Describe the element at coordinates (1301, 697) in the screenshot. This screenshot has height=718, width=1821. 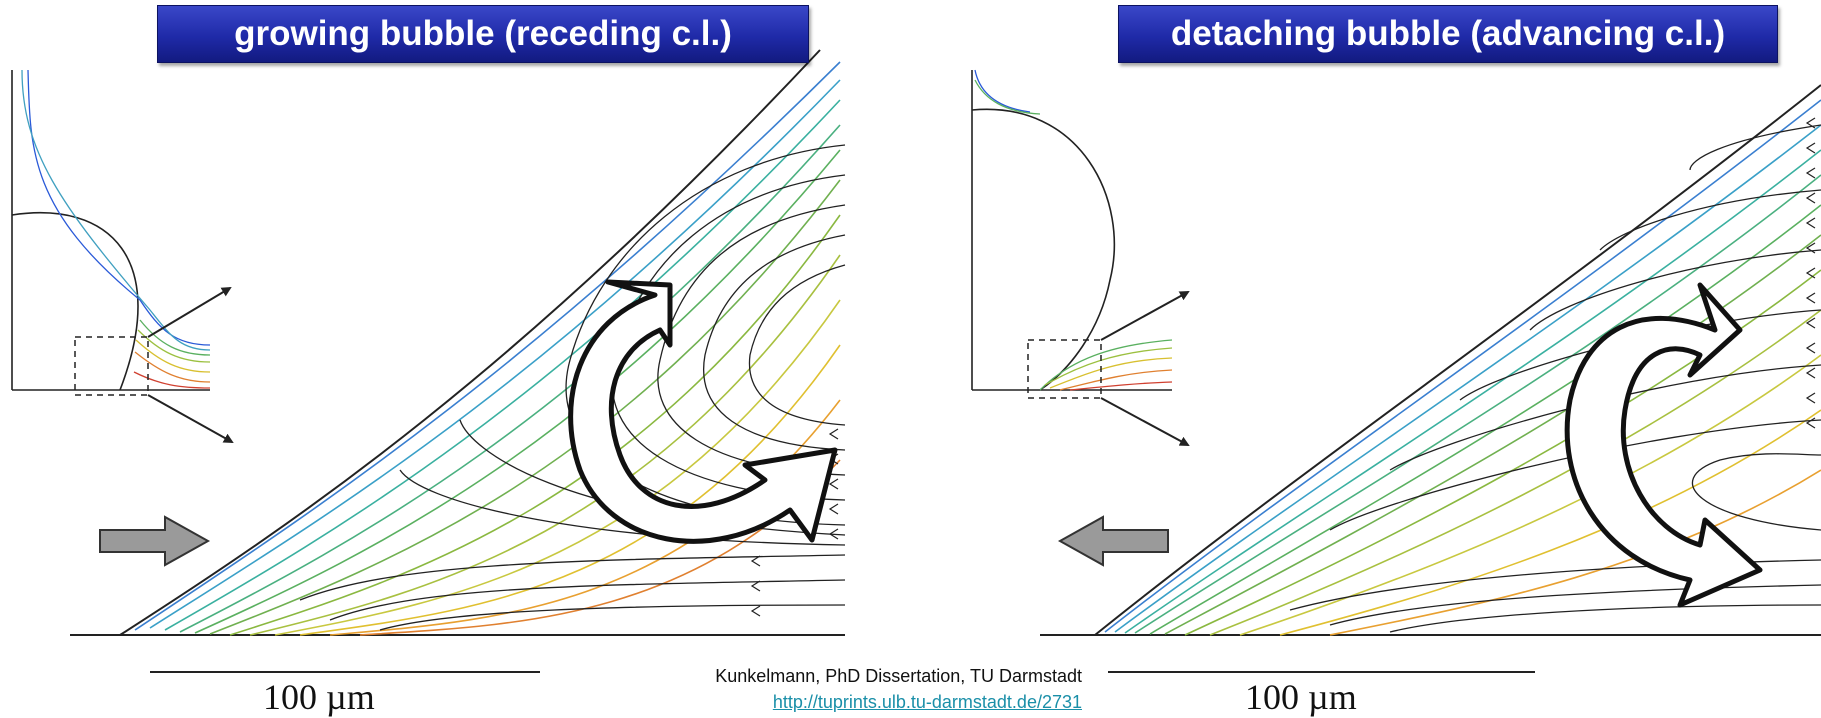
I see `right-scale-label: 100 µm` at that location.